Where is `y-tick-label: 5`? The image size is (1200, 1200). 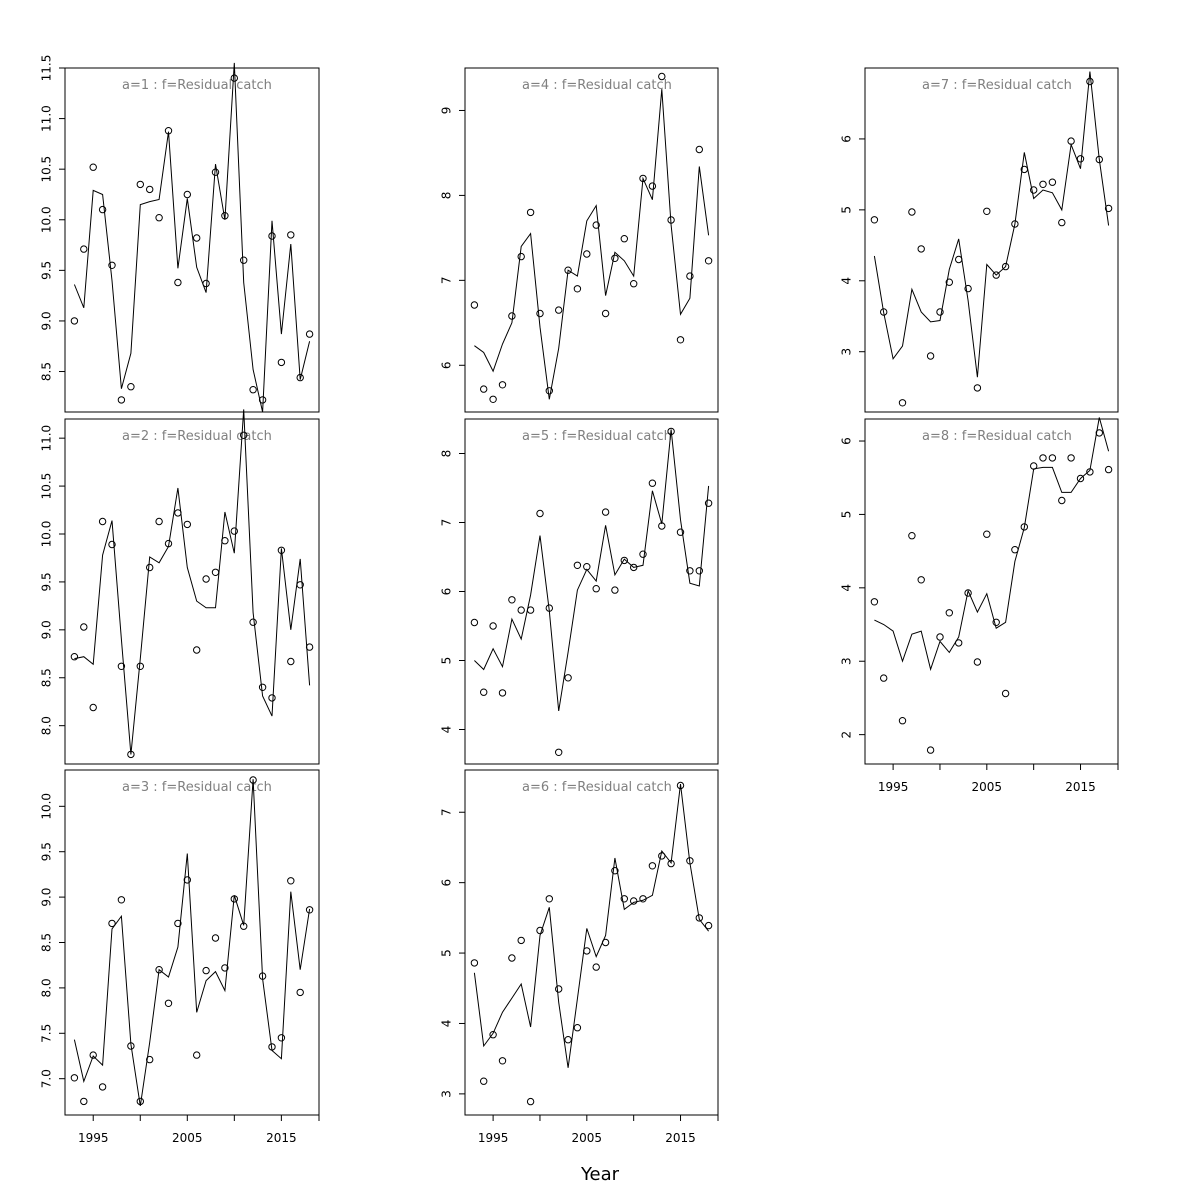 y-tick-label: 5 is located at coordinates (447, 661).